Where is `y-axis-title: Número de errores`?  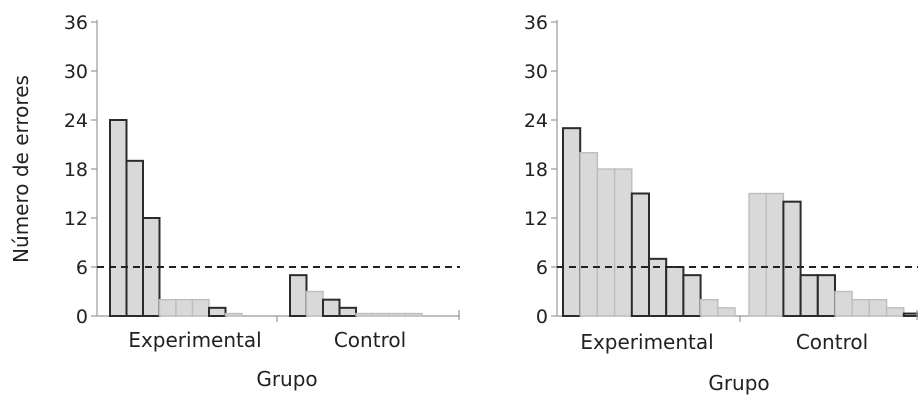
y-axis-title: Número de errores is located at coordinates (21, 169).